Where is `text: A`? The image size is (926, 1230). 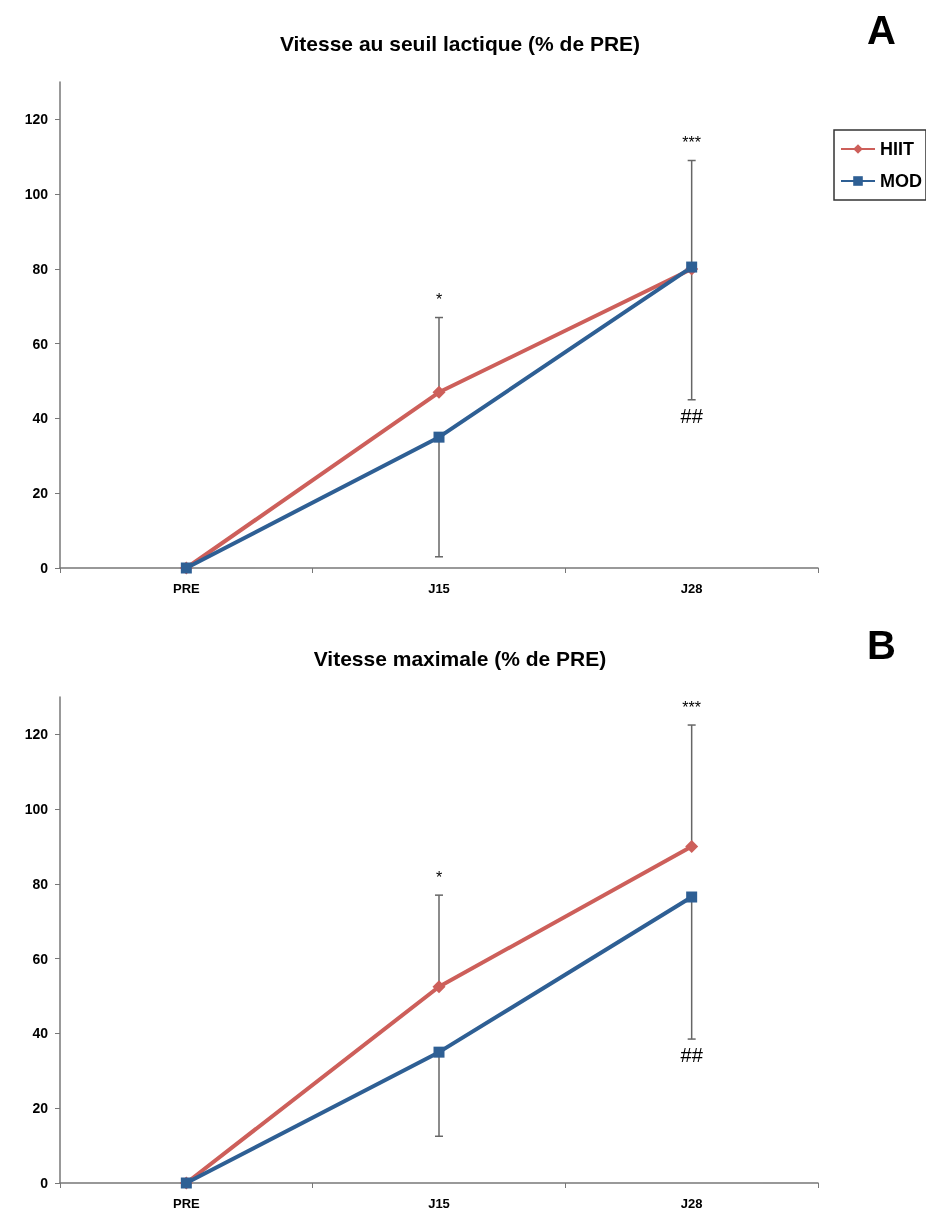
text: A is located at coordinates (881, 30).